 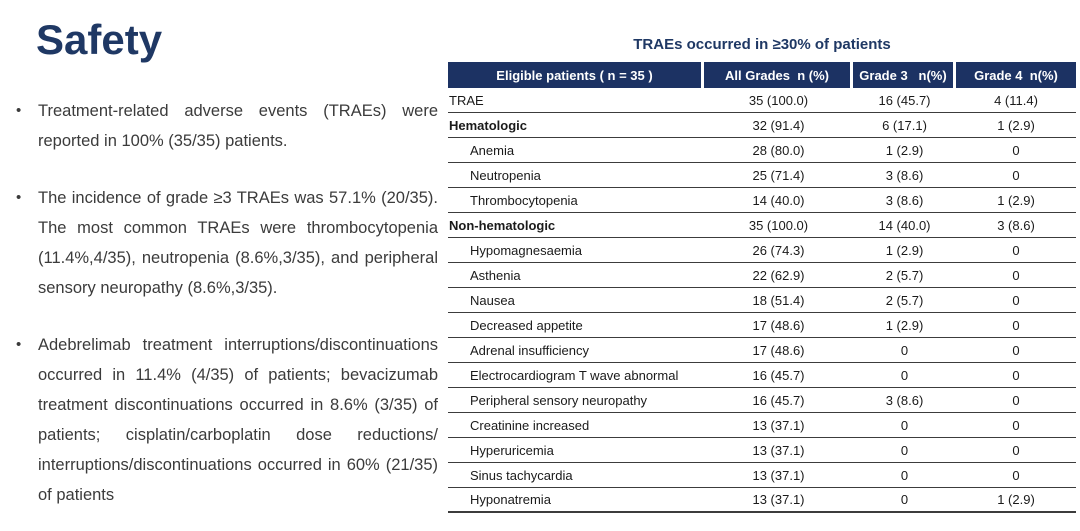 What do you see at coordinates (778, 75) in the screenshot?
I see `col-header-all-grades: All Grades n (%)` at bounding box center [778, 75].